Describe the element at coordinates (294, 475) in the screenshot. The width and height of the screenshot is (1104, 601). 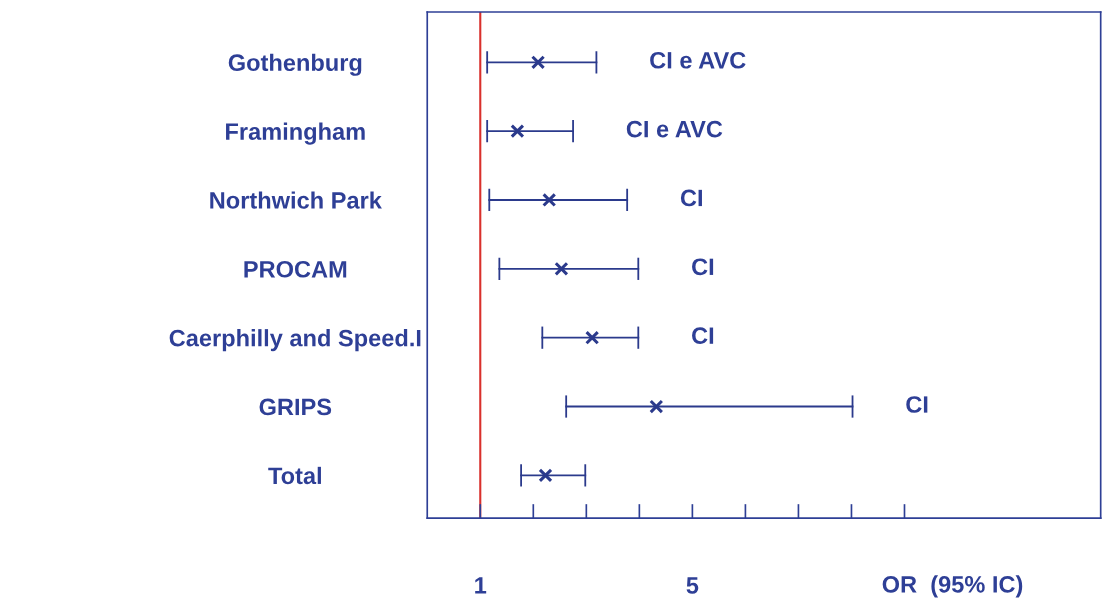
I see `y-tick-label: Total` at that location.